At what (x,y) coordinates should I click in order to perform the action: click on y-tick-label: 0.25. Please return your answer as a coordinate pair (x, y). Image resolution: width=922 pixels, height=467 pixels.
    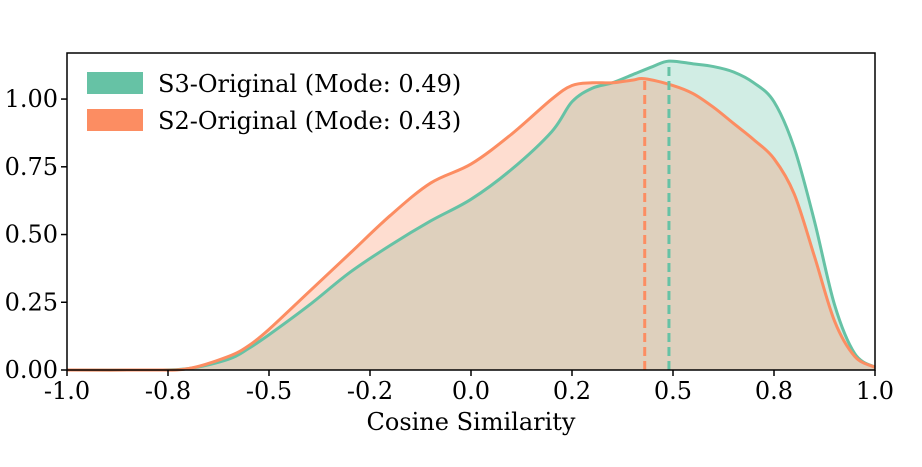
    Looking at the image, I should click on (31, 302).